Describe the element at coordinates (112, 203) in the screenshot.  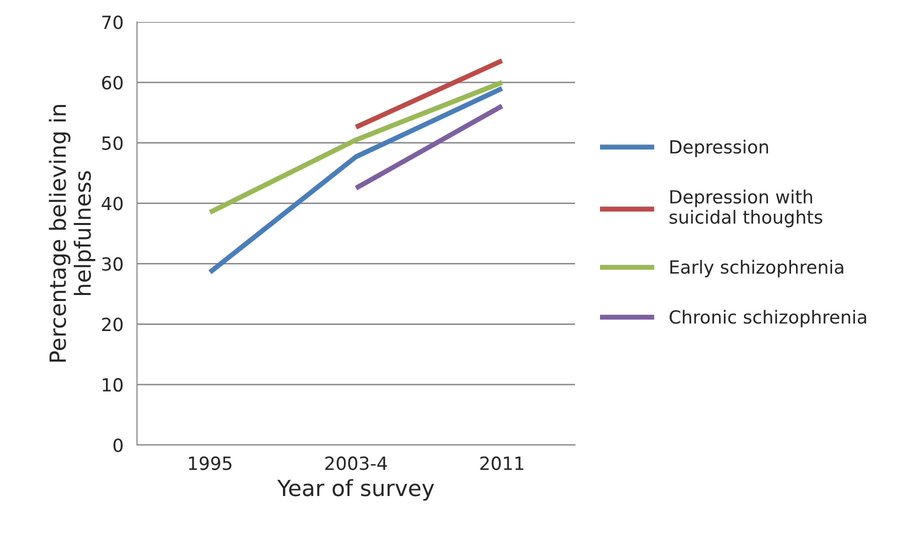
I see `y-tick-label: 40` at that location.